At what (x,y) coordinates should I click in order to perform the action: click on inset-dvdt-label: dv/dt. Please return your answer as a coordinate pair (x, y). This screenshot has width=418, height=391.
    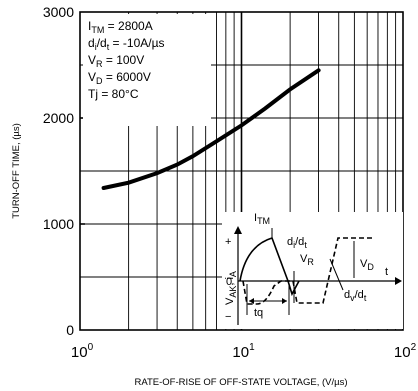
    Looking at the image, I should click on (355, 296).